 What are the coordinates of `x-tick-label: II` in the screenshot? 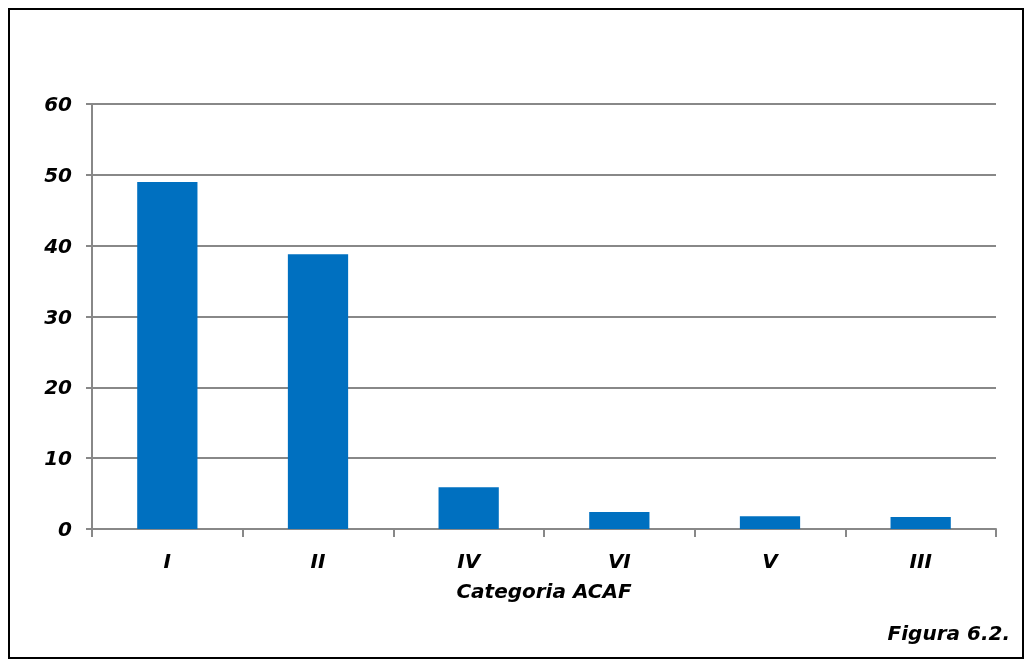 It's located at (318, 561).